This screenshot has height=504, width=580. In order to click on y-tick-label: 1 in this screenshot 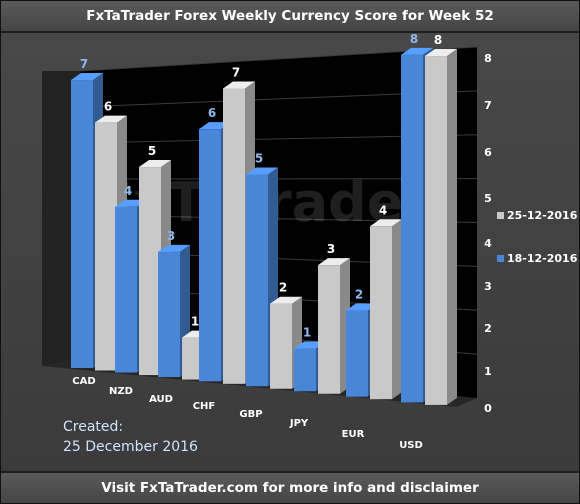, I will do `click(488, 371)`.